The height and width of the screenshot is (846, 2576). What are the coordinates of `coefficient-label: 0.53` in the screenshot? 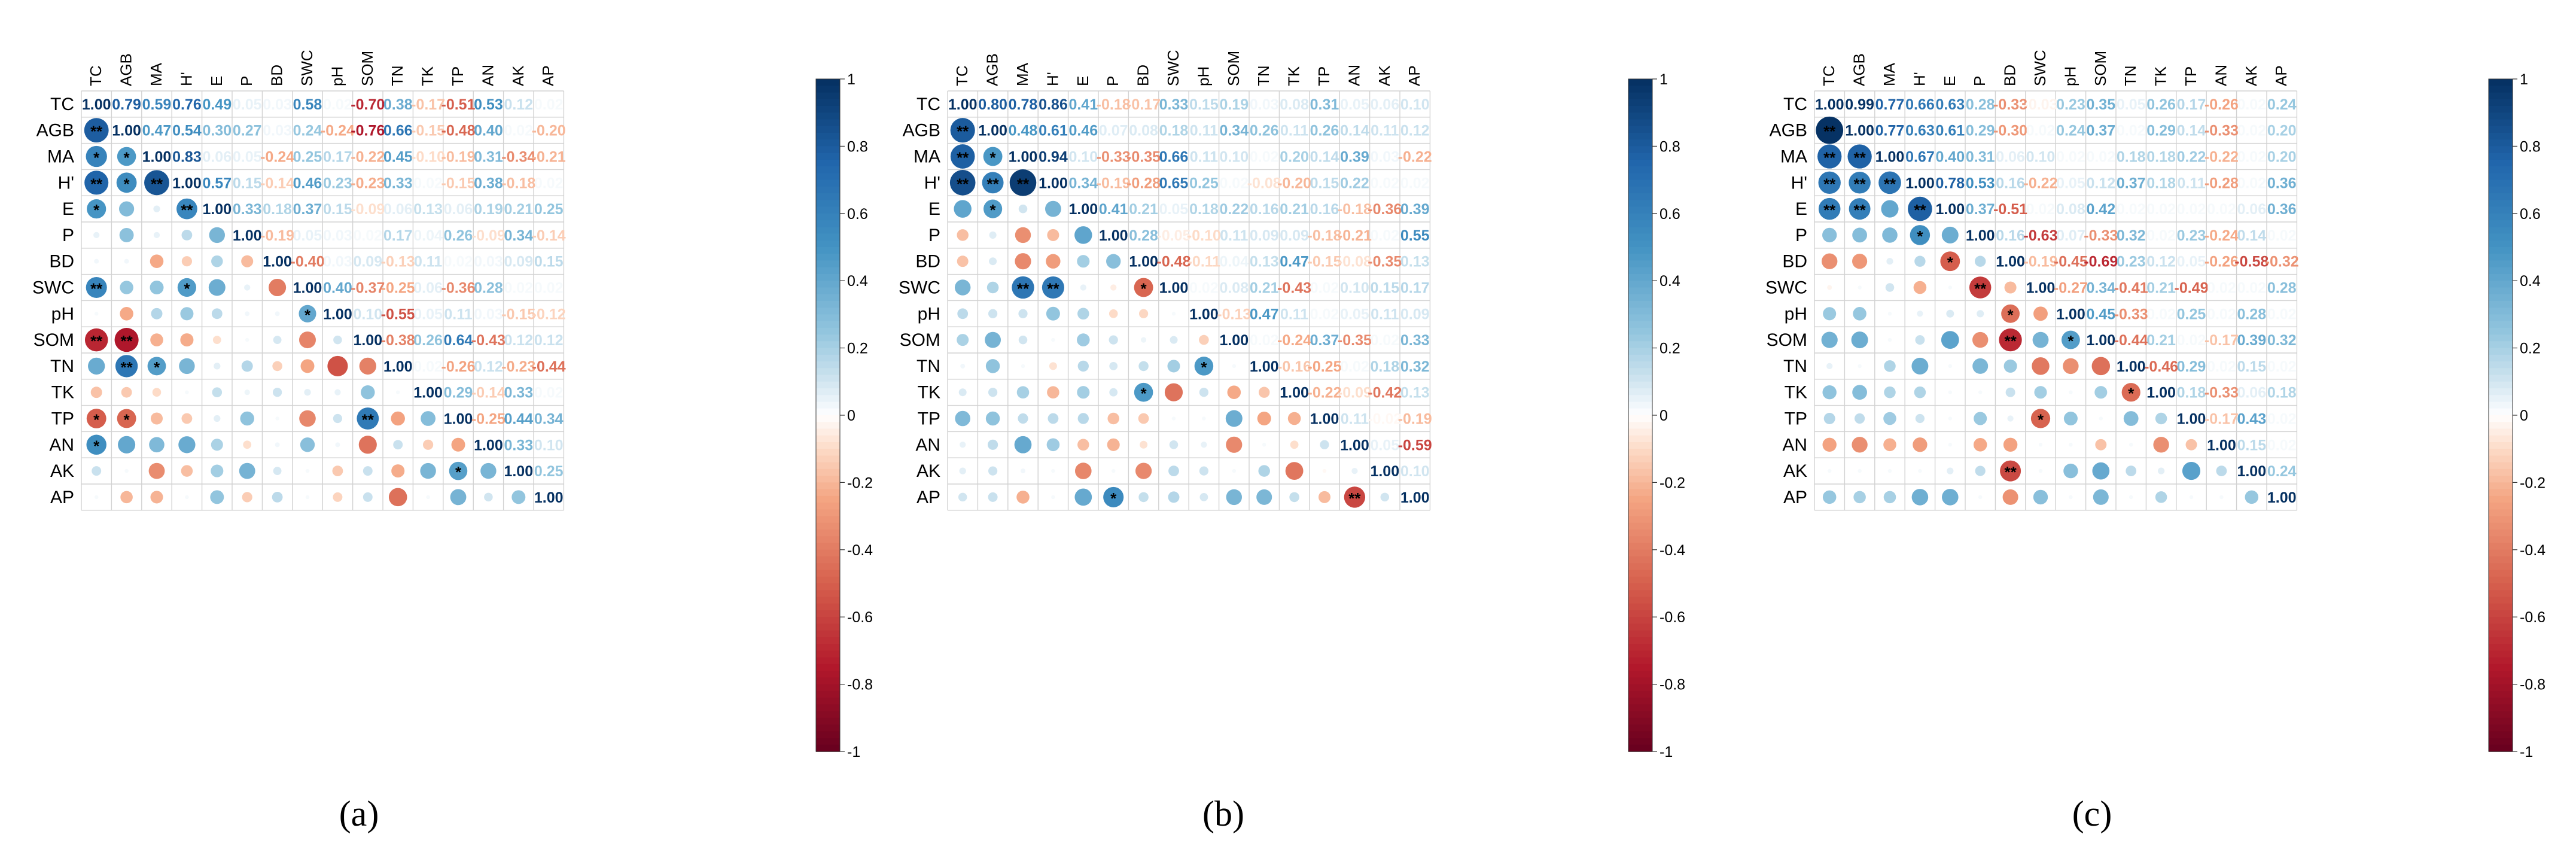 It's located at (1980, 183).